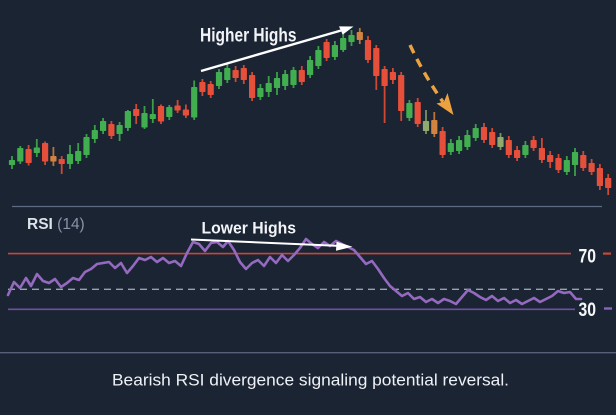 Image resolution: width=616 pixels, height=415 pixels. Describe the element at coordinates (248, 36) in the screenshot. I see `svg-text: Higher Highs` at that location.